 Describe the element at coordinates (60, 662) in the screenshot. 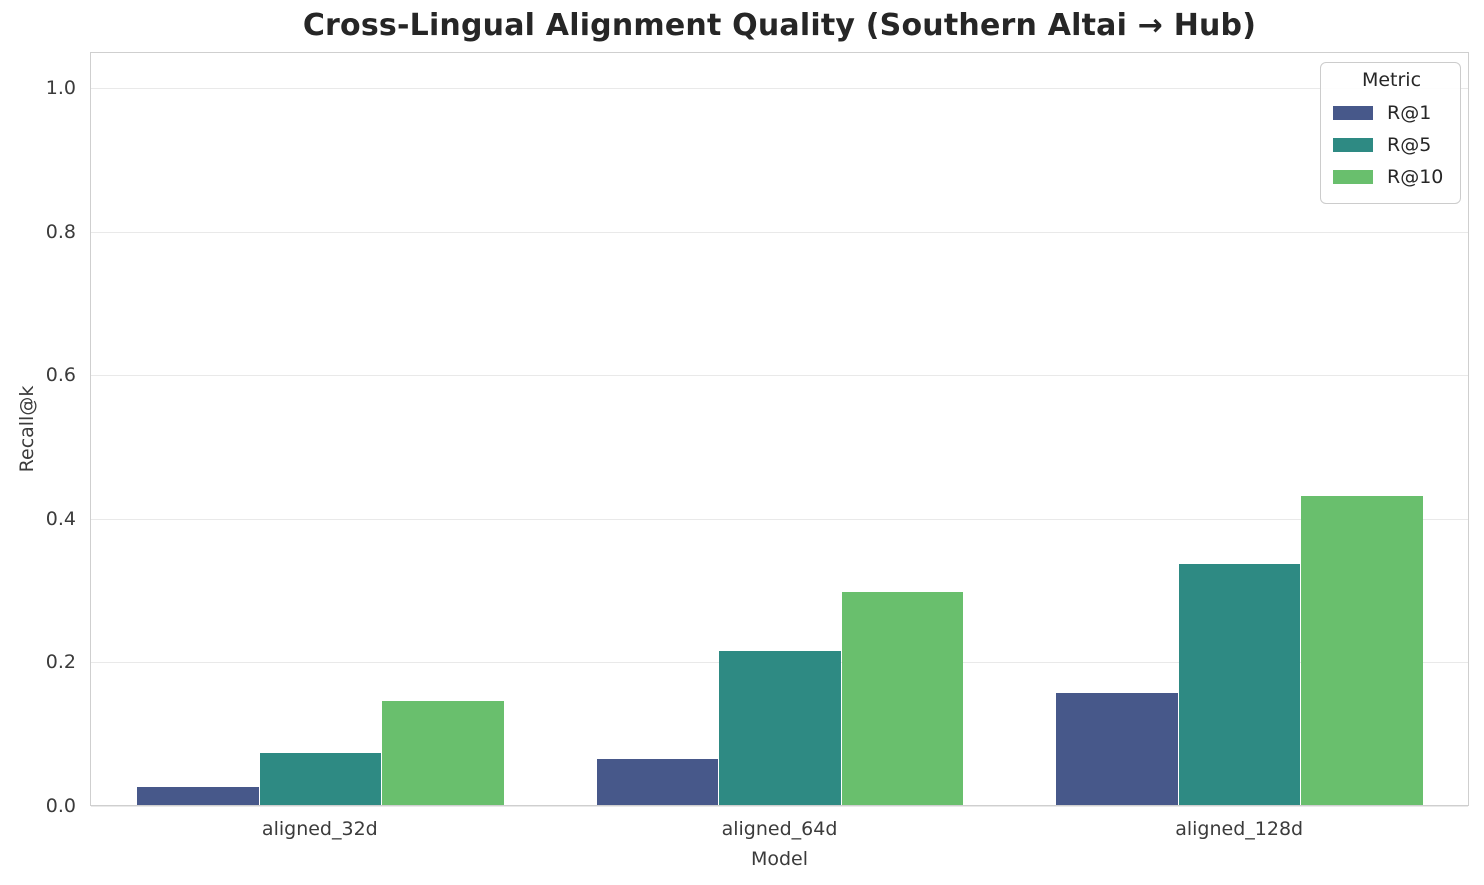

I see `y-tick-label-0.2: 0.2` at that location.